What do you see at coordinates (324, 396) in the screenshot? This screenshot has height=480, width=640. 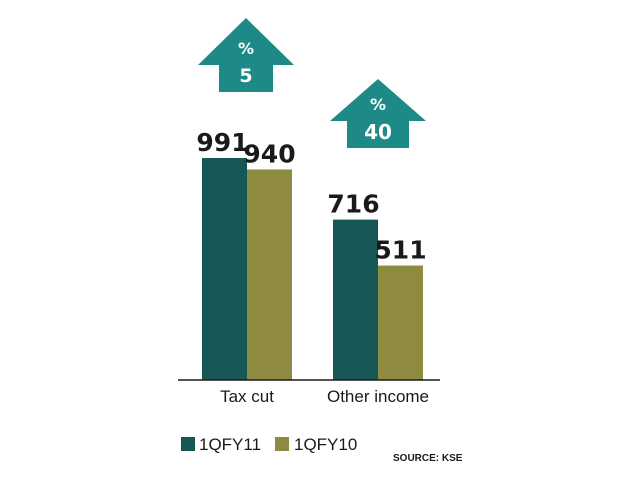 I see `category-labels-group: Tax cut Other income` at bounding box center [324, 396].